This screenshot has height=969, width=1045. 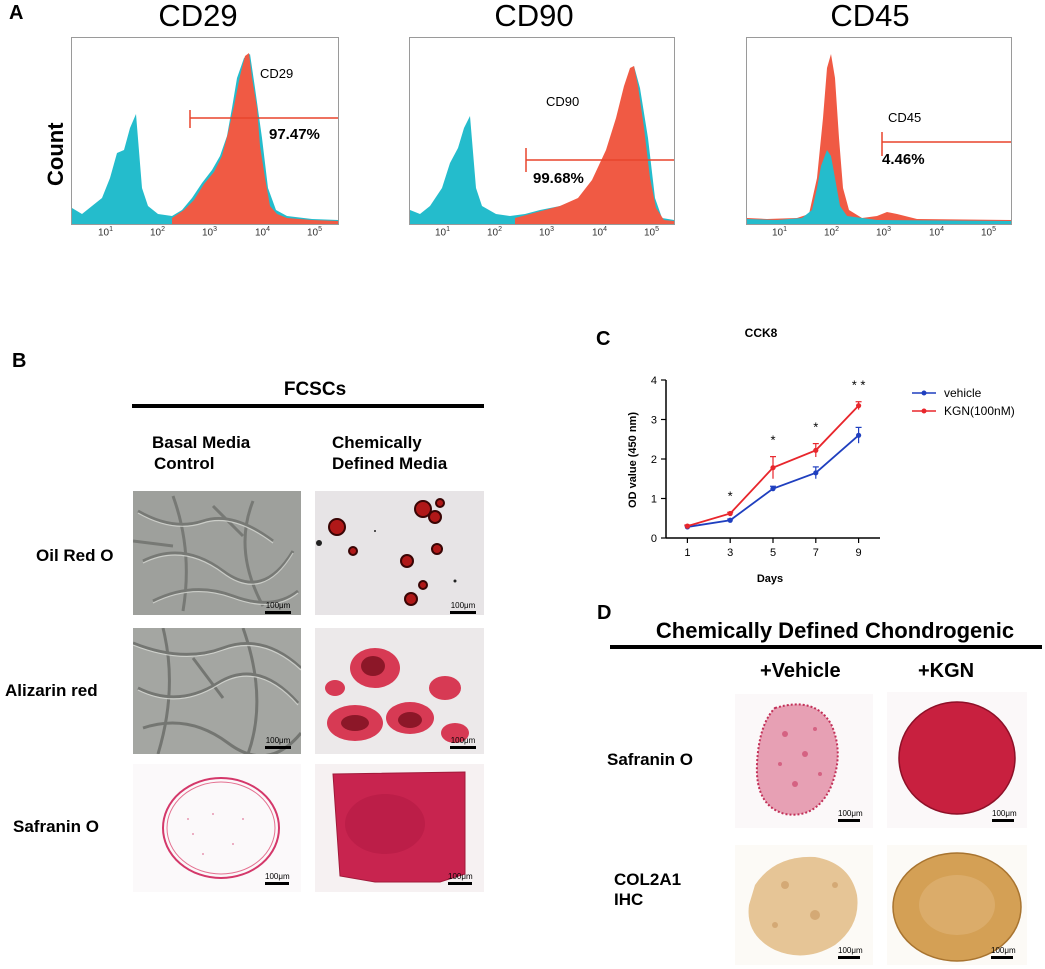 What do you see at coordinates (390, 453) in the screenshot?
I see `col-head-chemically-defined: Chemically Defined Media` at bounding box center [390, 453].